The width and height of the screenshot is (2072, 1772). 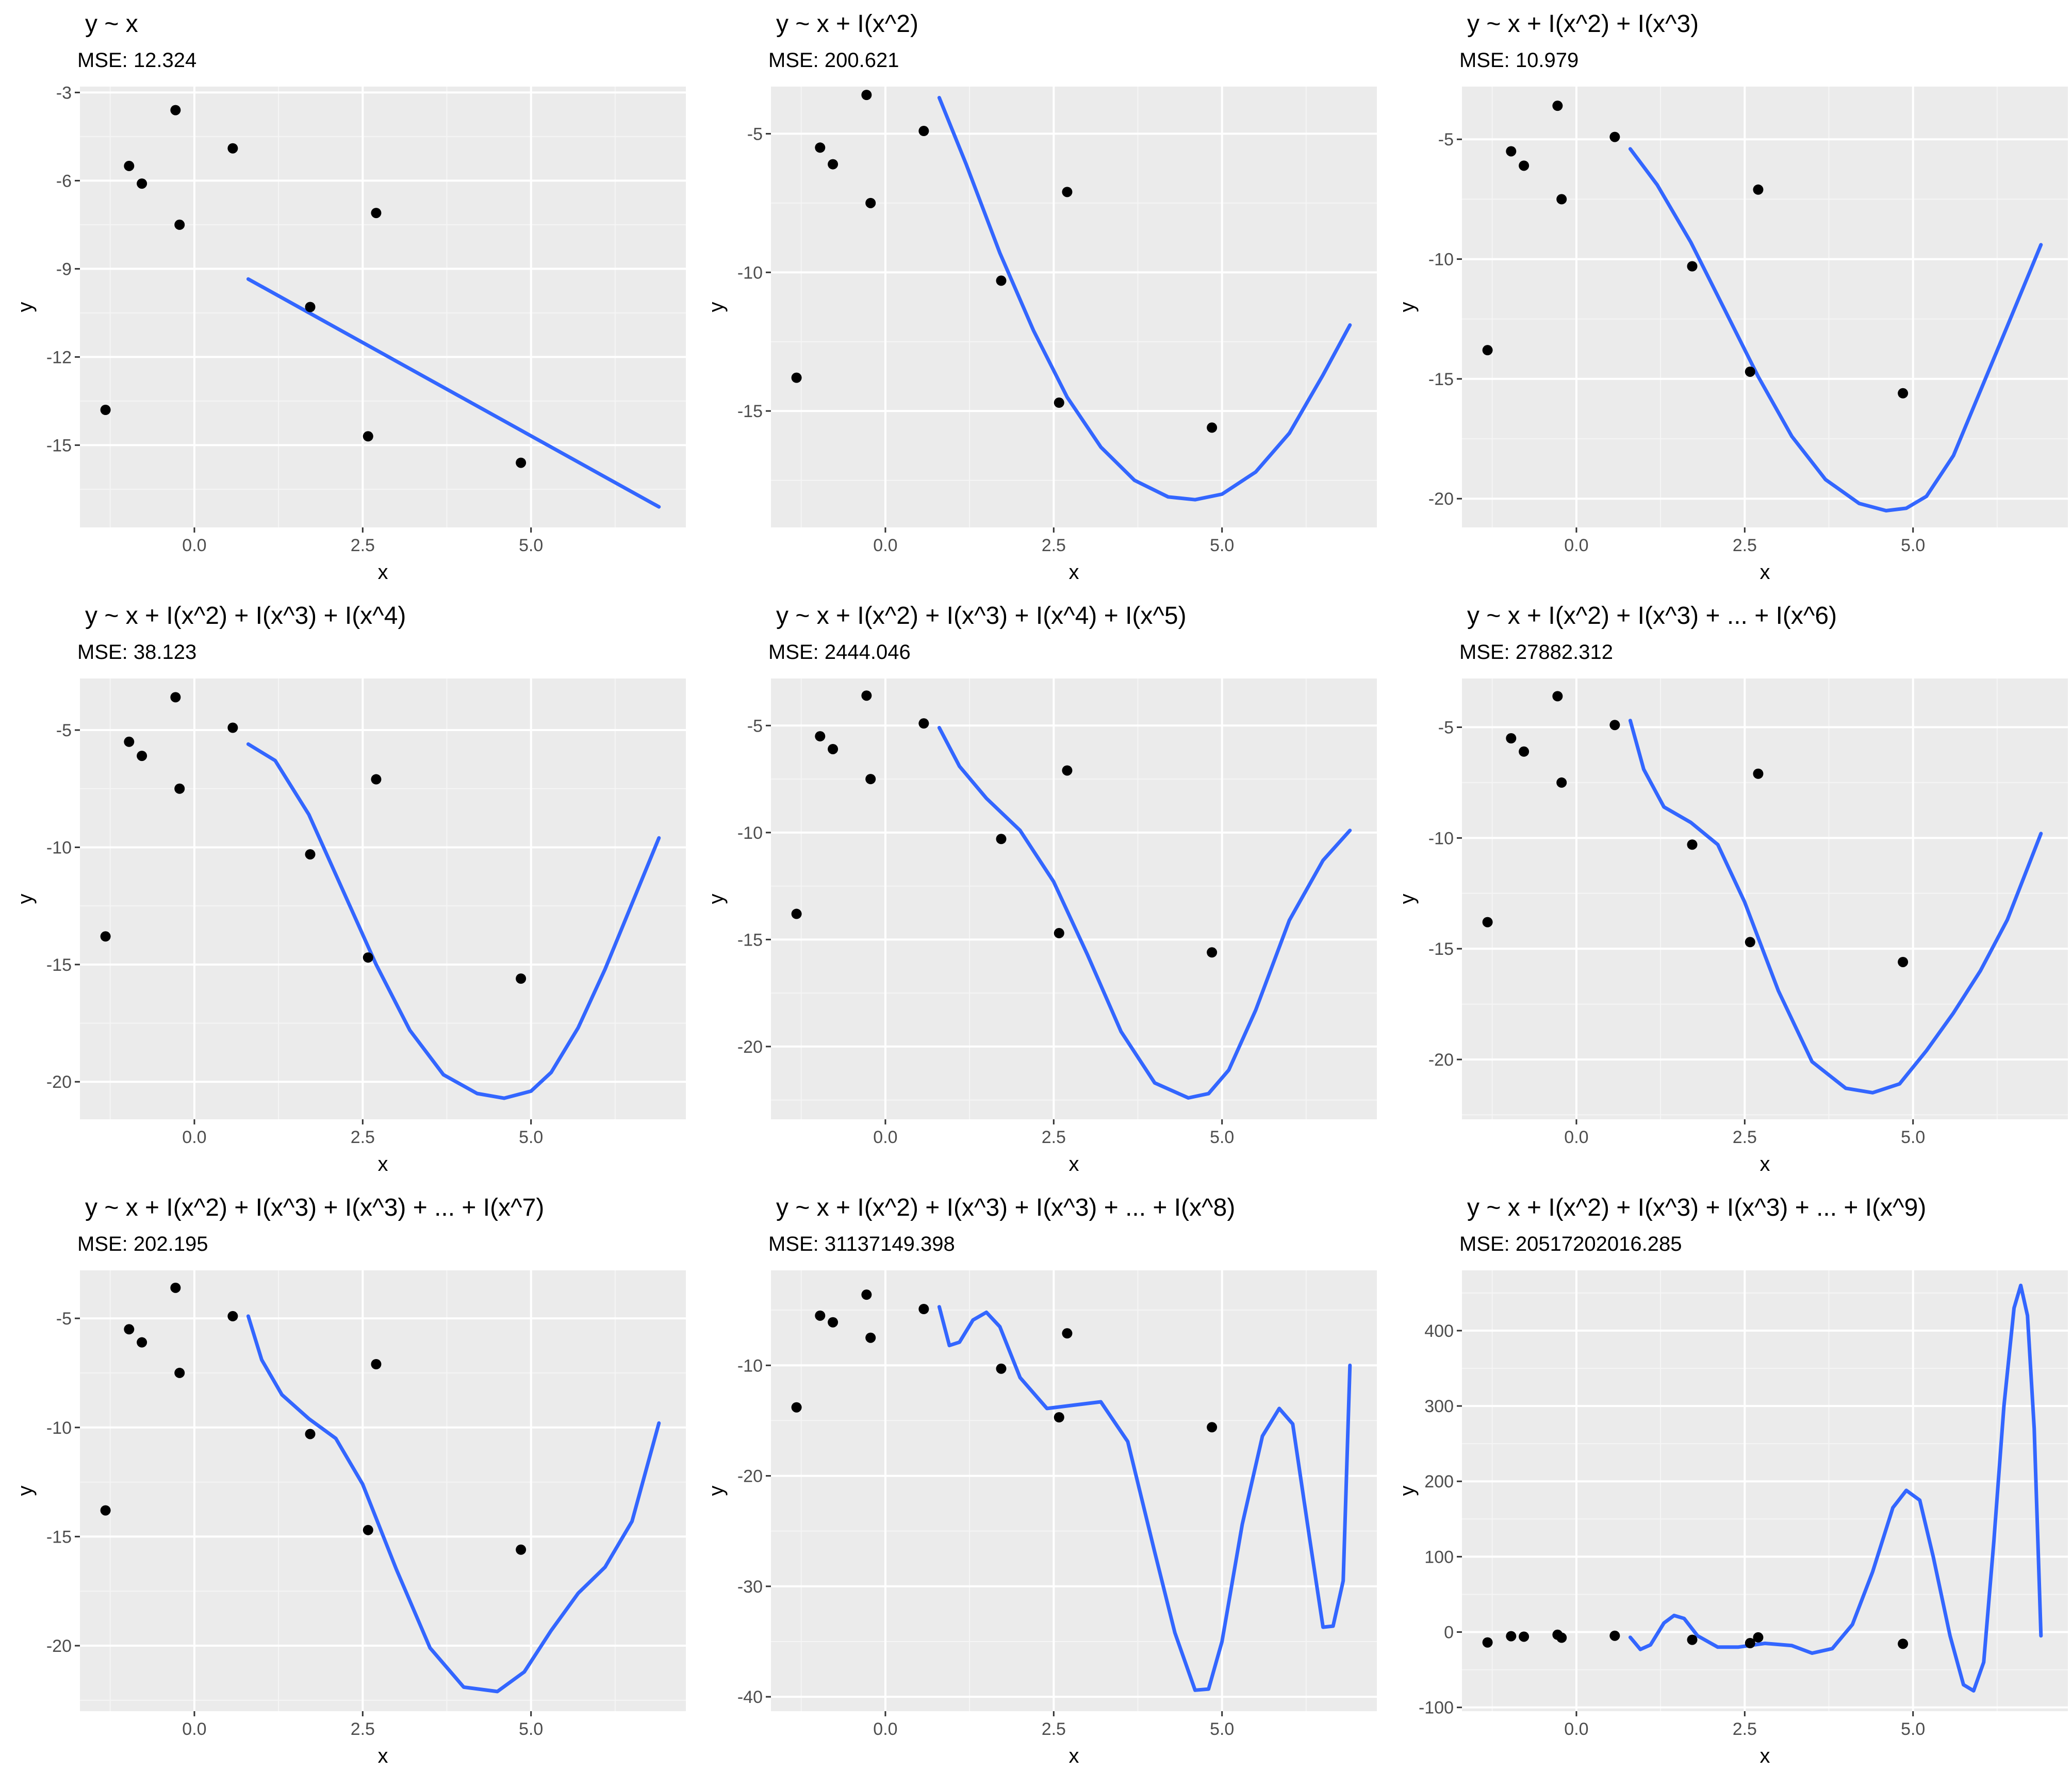 I want to click on panel-subtitle: MSE: 31137149.398, so click(x=861, y=1244).